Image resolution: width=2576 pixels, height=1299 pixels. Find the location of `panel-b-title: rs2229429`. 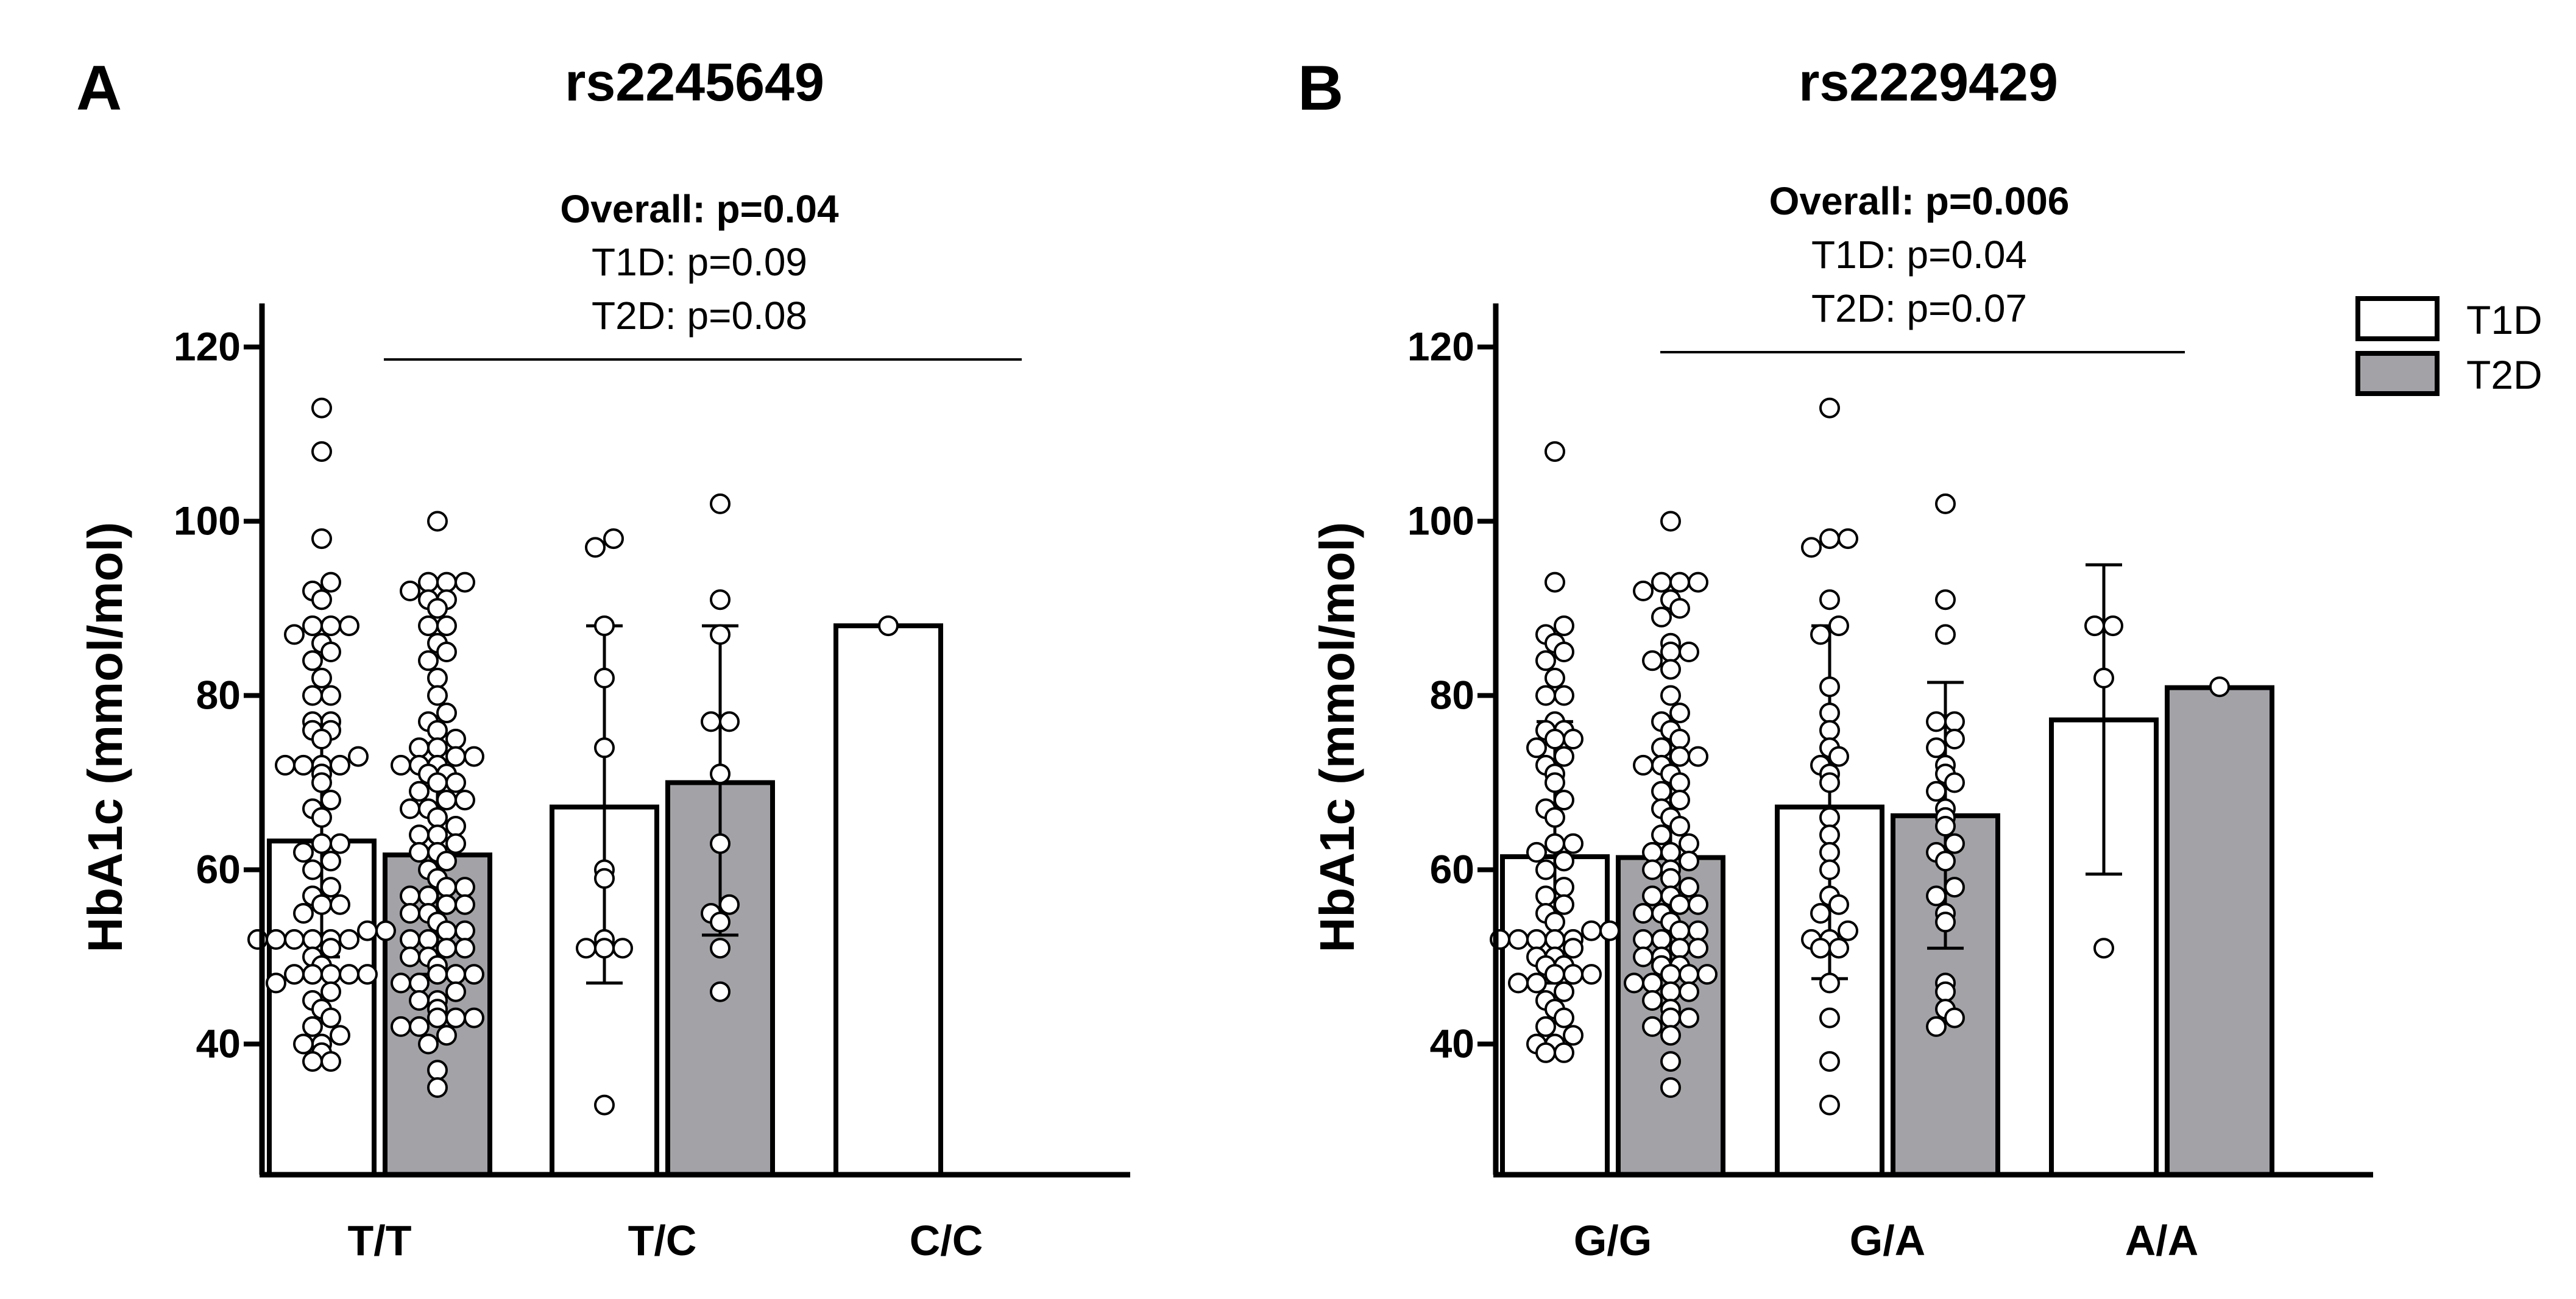

panel-b-title: rs2229429 is located at coordinates (1928, 82).